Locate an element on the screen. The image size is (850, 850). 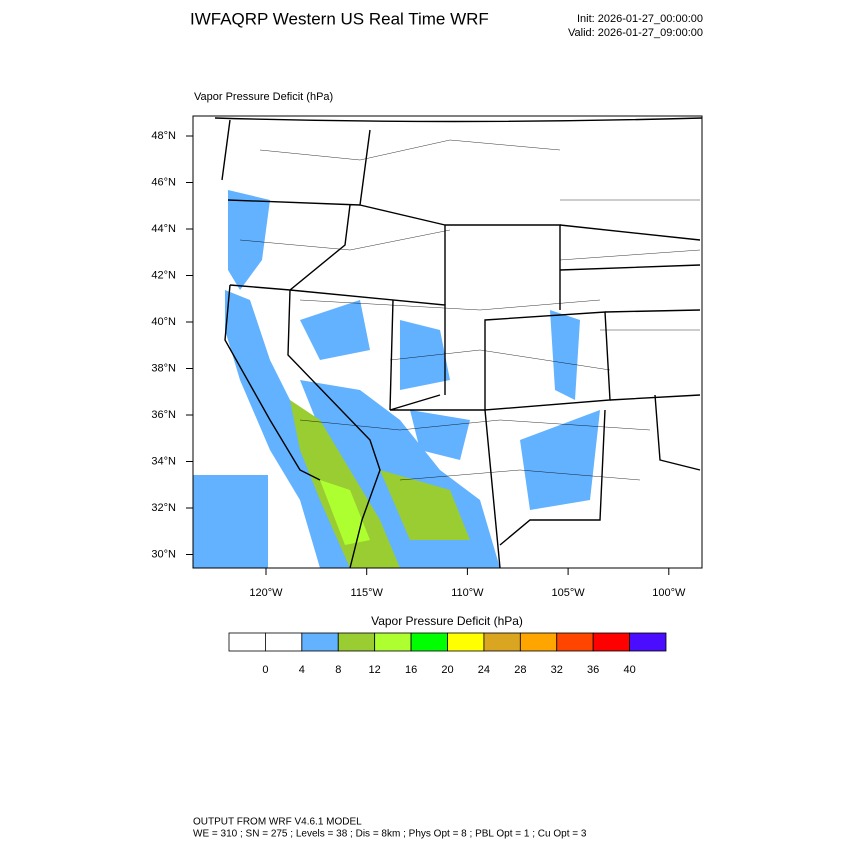
colorbar-label: 16 is located at coordinates (411, 670).